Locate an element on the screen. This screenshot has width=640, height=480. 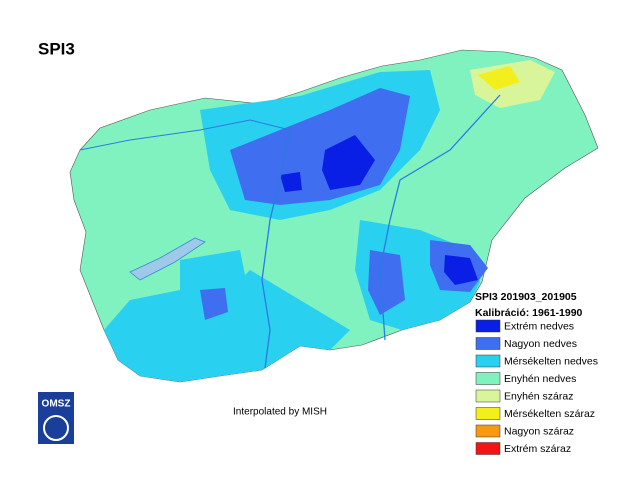
logo-box is located at coordinates (56, 418).